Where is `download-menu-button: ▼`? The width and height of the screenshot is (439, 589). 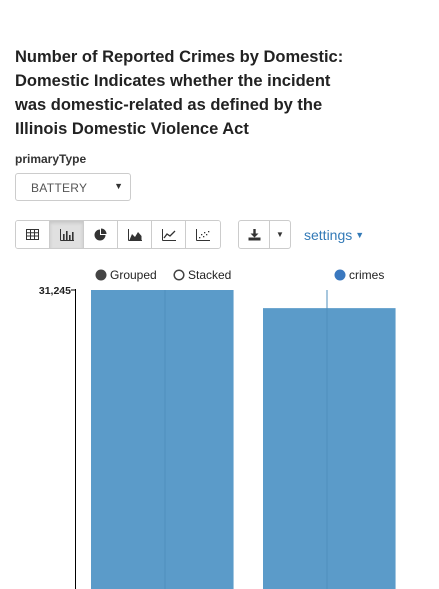
download-menu-button: ▼ is located at coordinates (280, 234).